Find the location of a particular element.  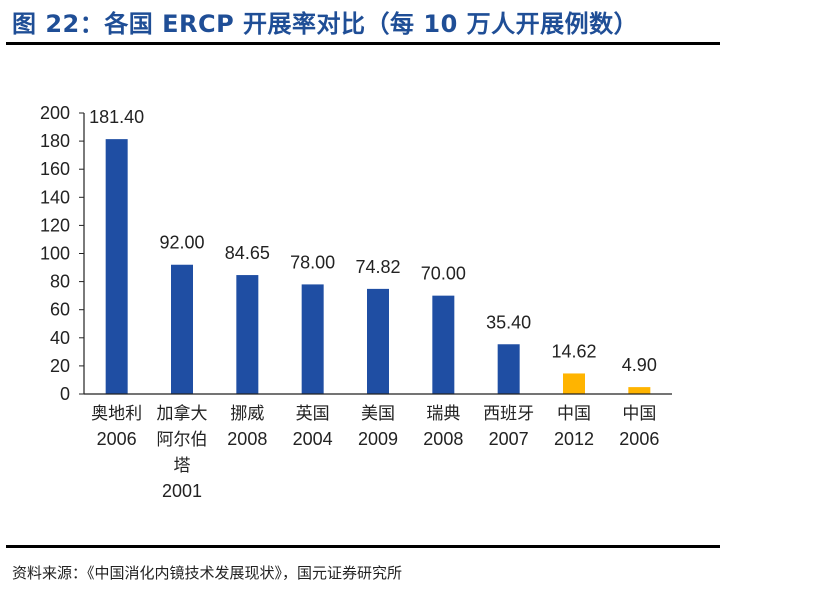

footer-divider is located at coordinates (363, 546).